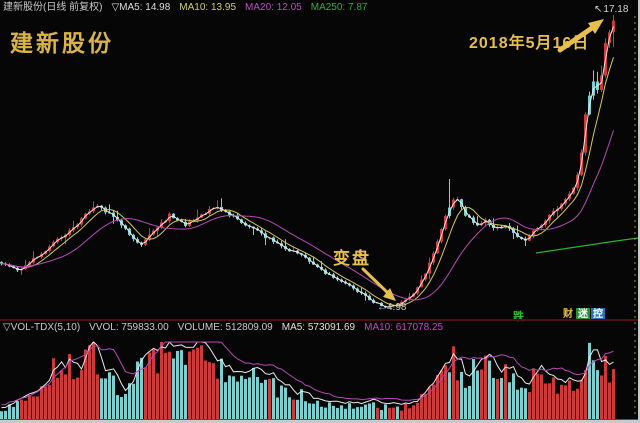 The image size is (640, 423). Describe the element at coordinates (518, 317) in the screenshot. I see `fall-badge: 跌` at that location.